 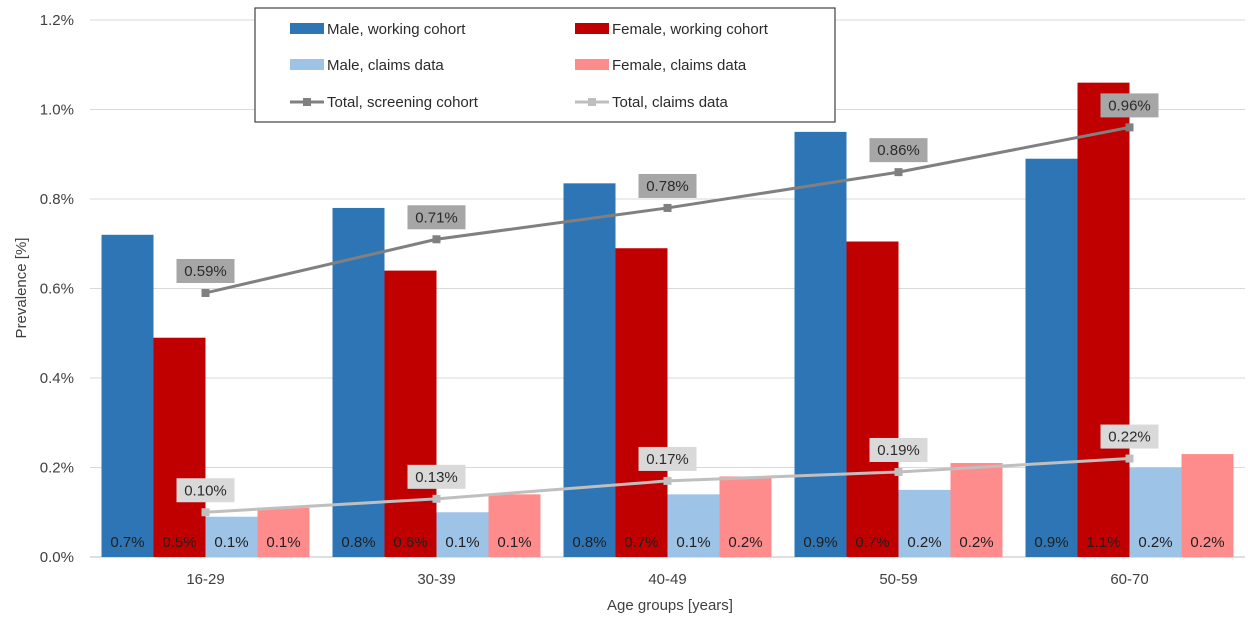 What do you see at coordinates (57, 378) in the screenshot?
I see `y-tick-label: 0.4%` at bounding box center [57, 378].